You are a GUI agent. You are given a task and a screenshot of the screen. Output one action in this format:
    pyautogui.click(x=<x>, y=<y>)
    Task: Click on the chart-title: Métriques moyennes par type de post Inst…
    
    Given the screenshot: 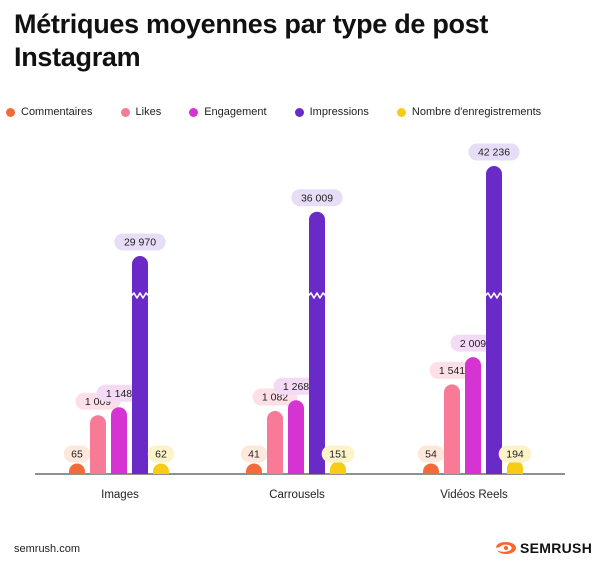 What is the action you would take?
    pyautogui.click(x=251, y=40)
    